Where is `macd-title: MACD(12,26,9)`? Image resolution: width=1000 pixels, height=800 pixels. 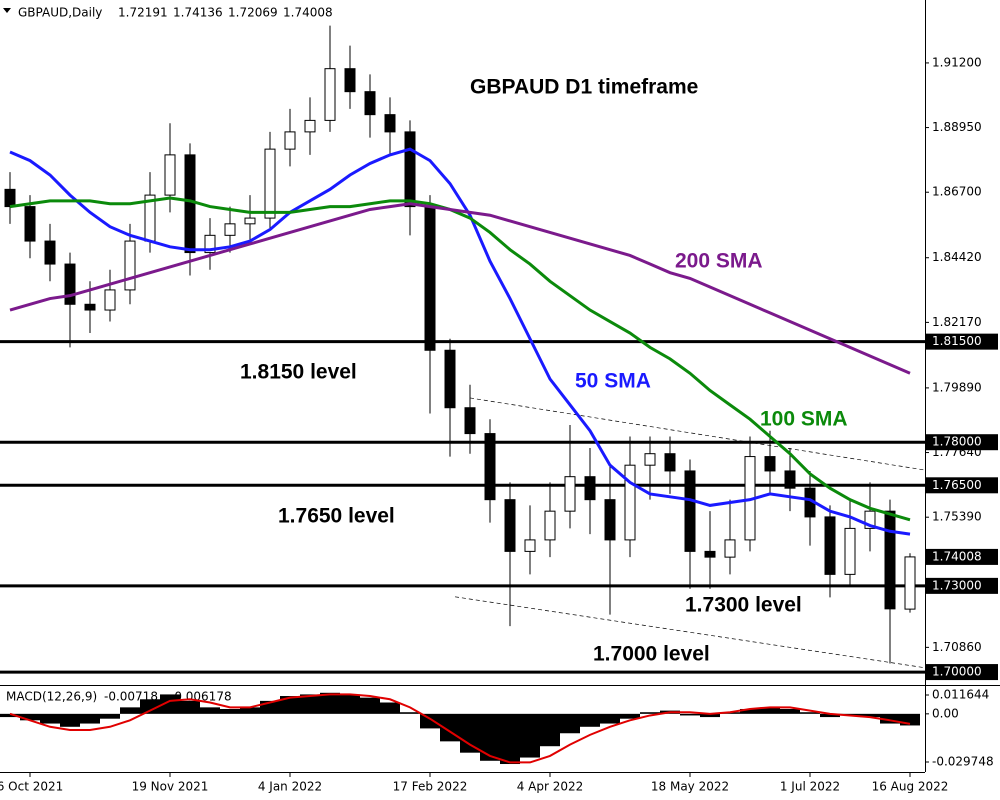 macd-title: MACD(12,26,9) is located at coordinates (51, 697).